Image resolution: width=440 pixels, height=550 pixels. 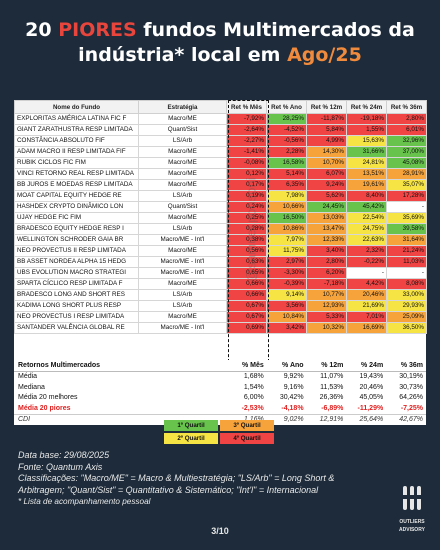 What do you see at coordinates (76, 229) in the screenshot?
I see `fund-name-cell: BRADESCO EQUITY HEDGE RESP I` at bounding box center [76, 229].